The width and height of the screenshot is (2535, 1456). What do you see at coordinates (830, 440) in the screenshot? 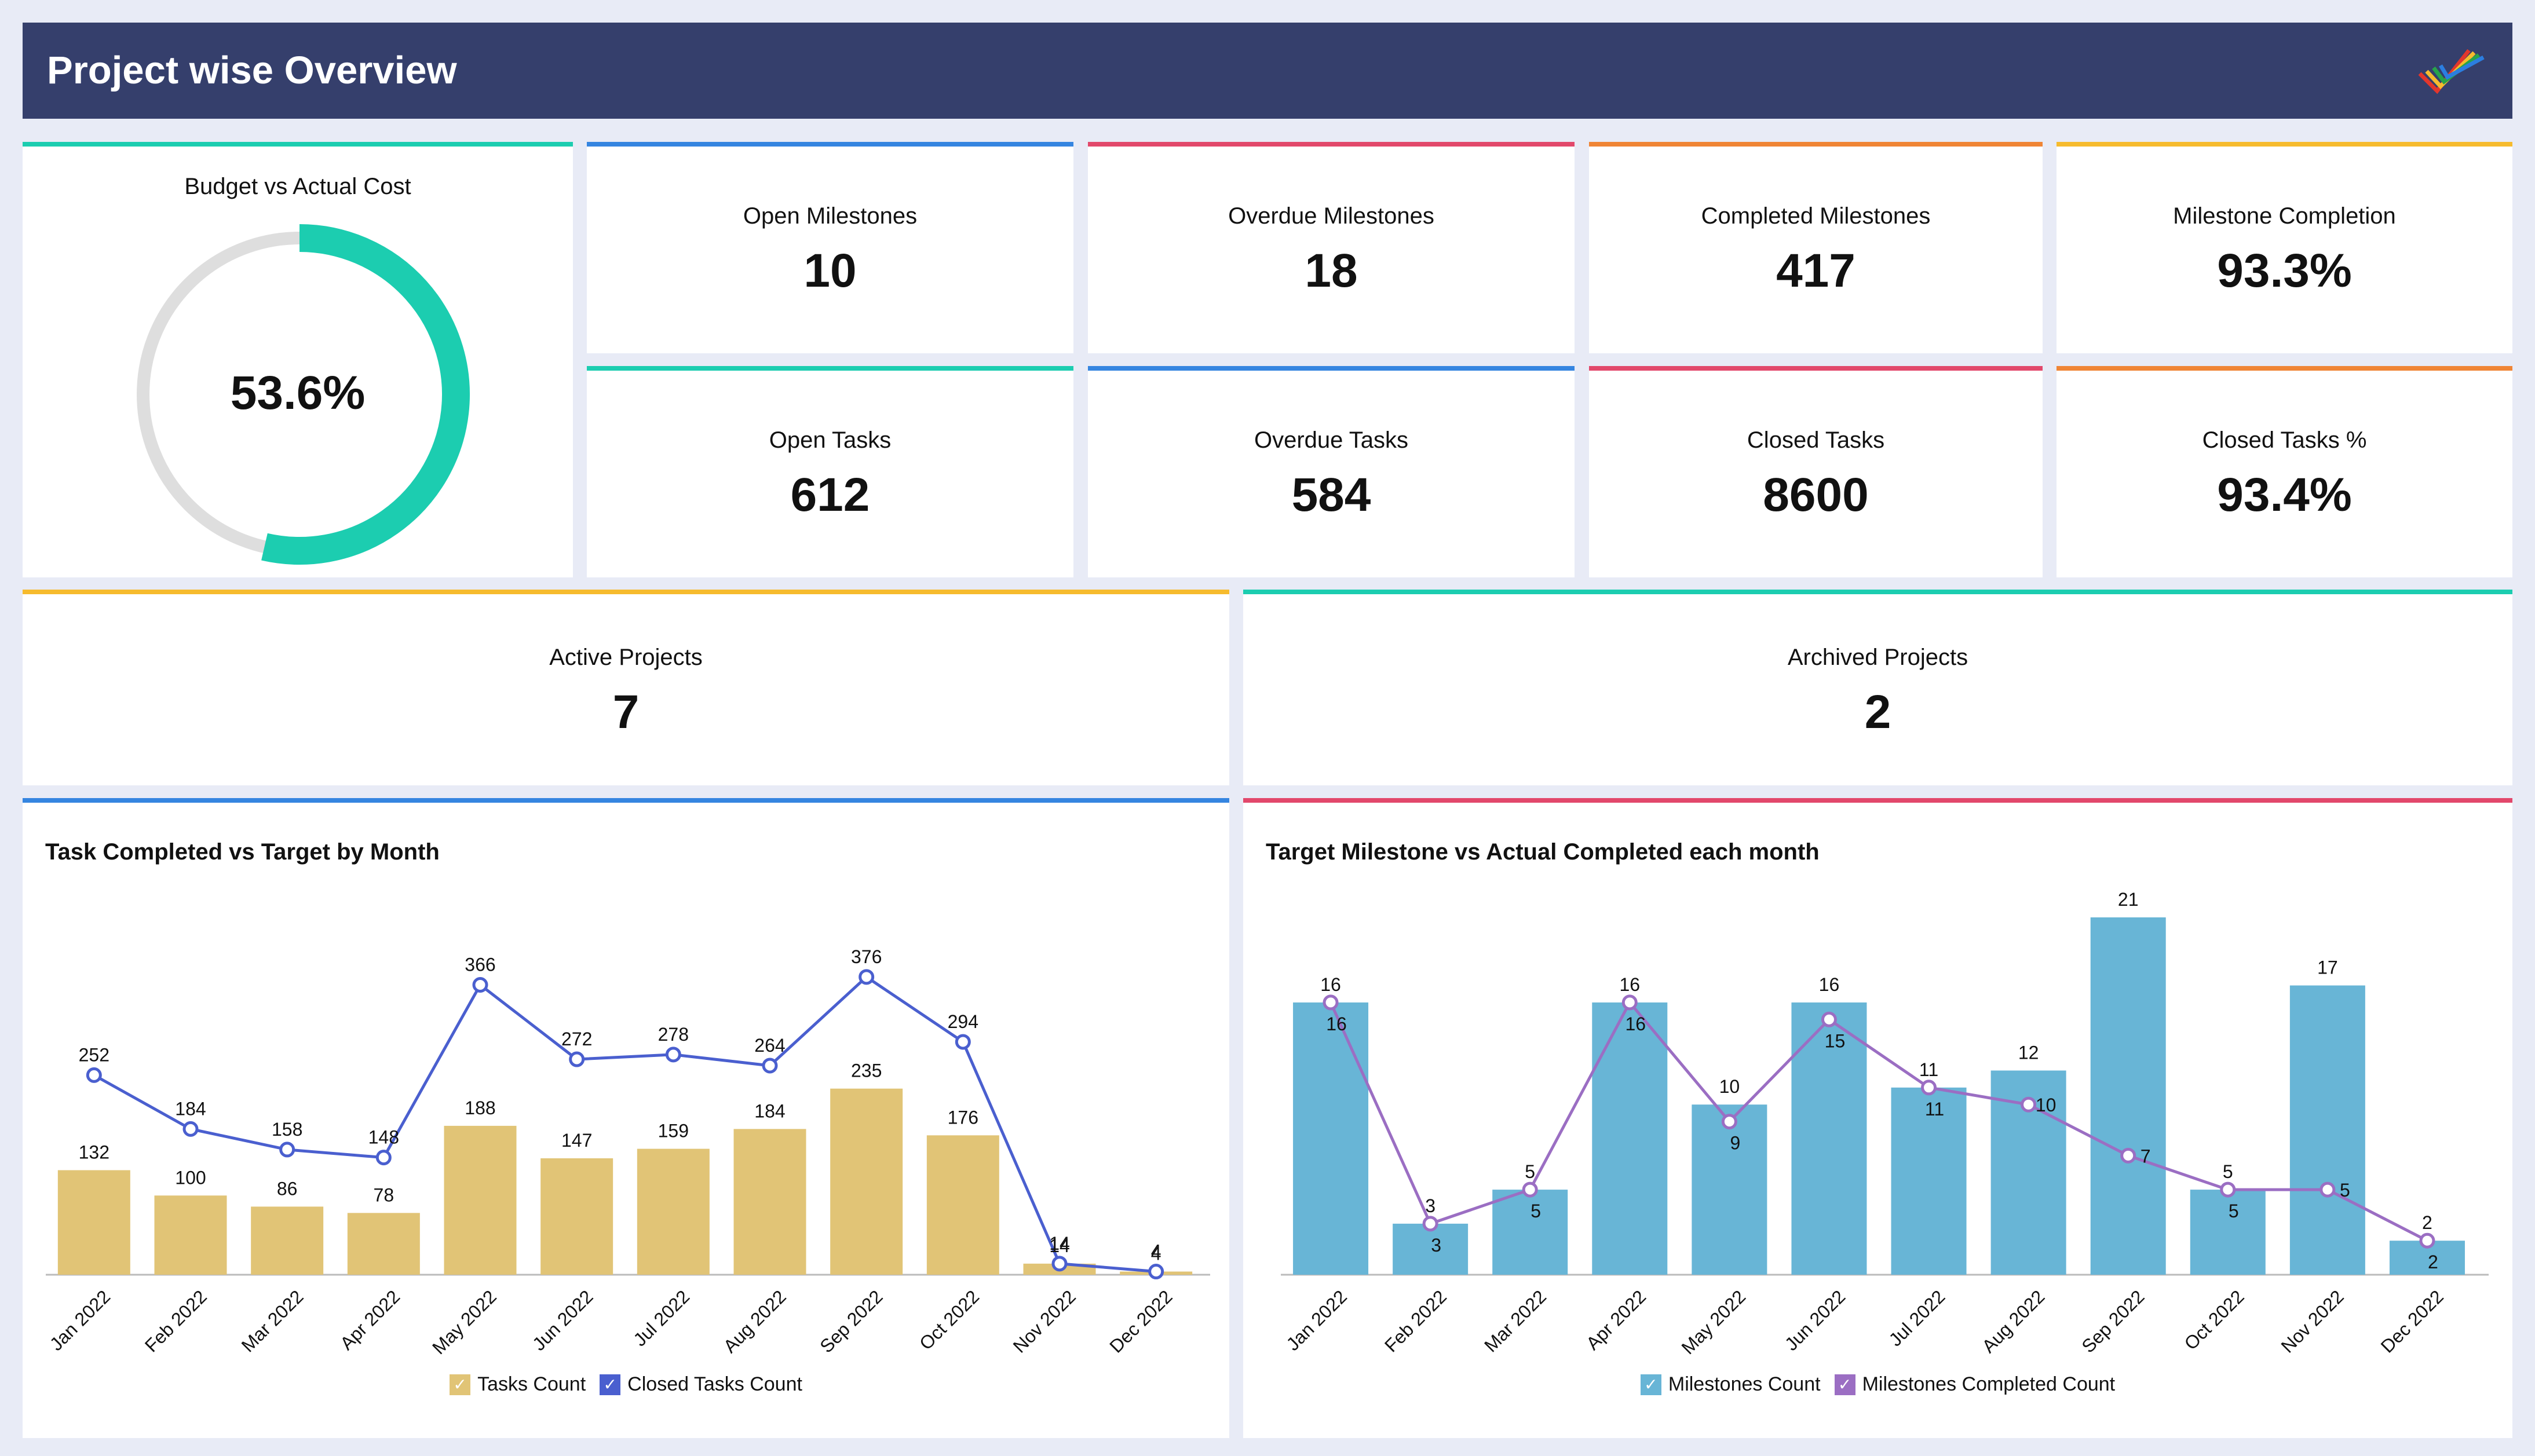
I see `kpi-title: Open Tasks` at bounding box center [830, 440].